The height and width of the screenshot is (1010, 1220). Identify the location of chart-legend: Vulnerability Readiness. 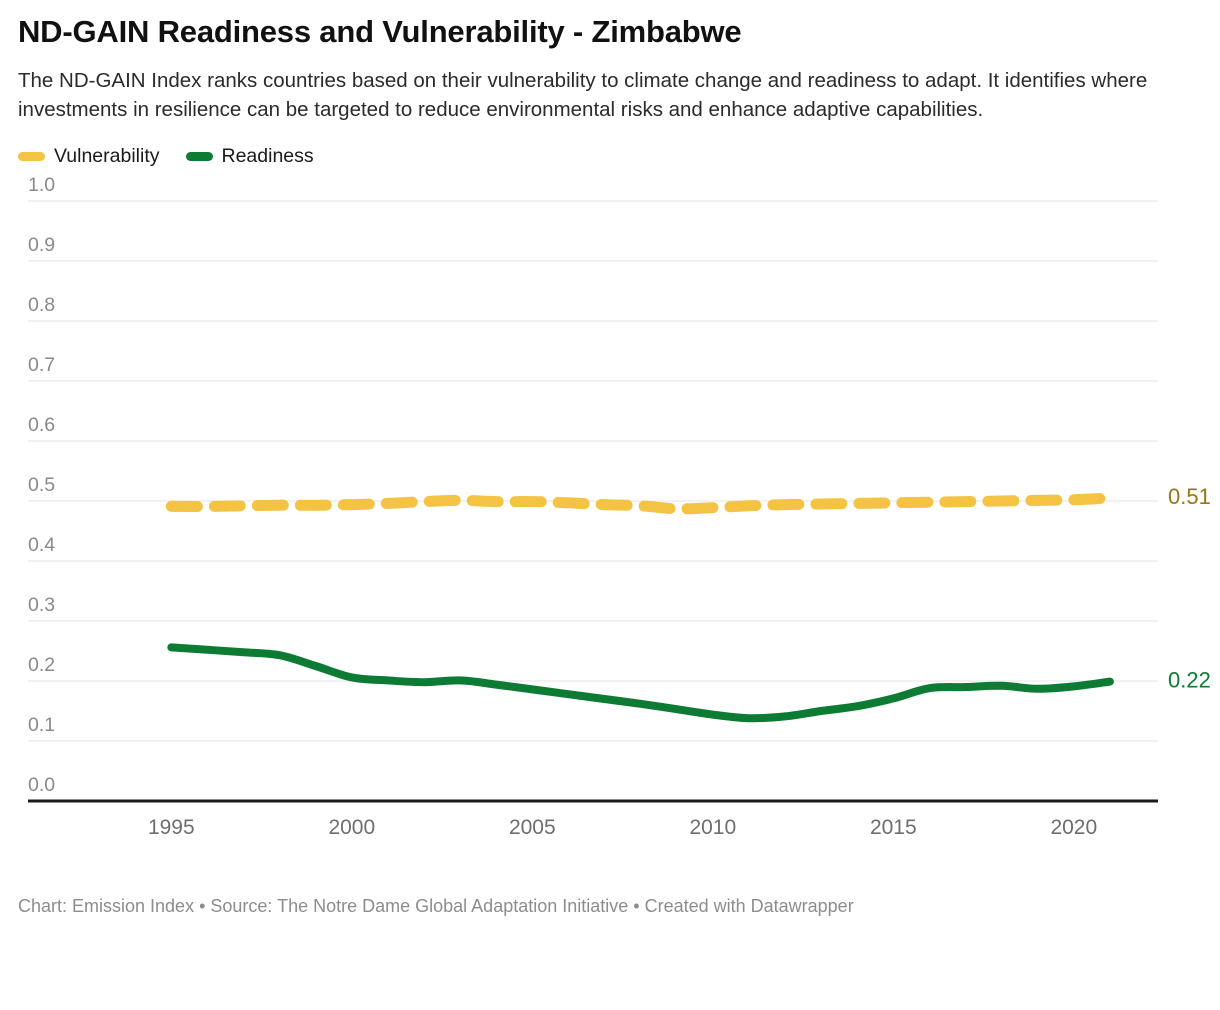
(610, 157).